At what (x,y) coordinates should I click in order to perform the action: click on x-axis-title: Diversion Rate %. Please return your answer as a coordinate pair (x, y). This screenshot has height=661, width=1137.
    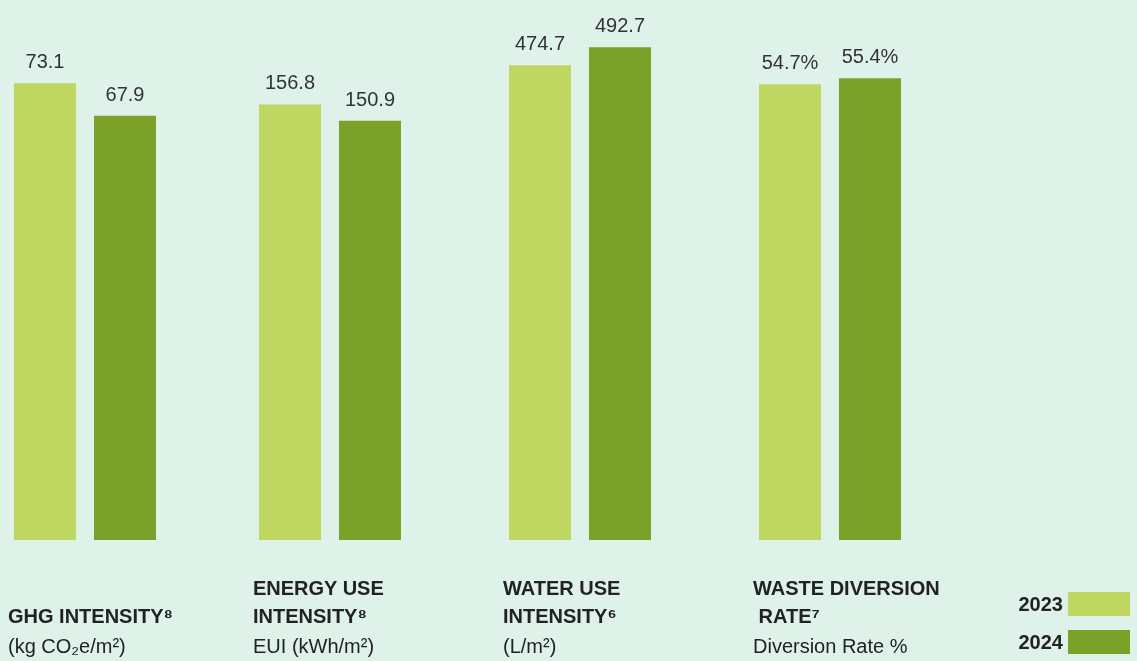
    Looking at the image, I should click on (830, 646).